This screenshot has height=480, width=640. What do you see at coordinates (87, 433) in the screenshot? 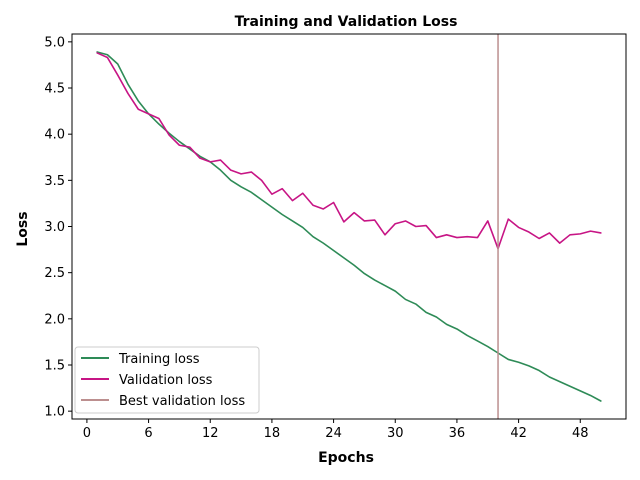
I see `x-tick-label: 0` at bounding box center [87, 433].